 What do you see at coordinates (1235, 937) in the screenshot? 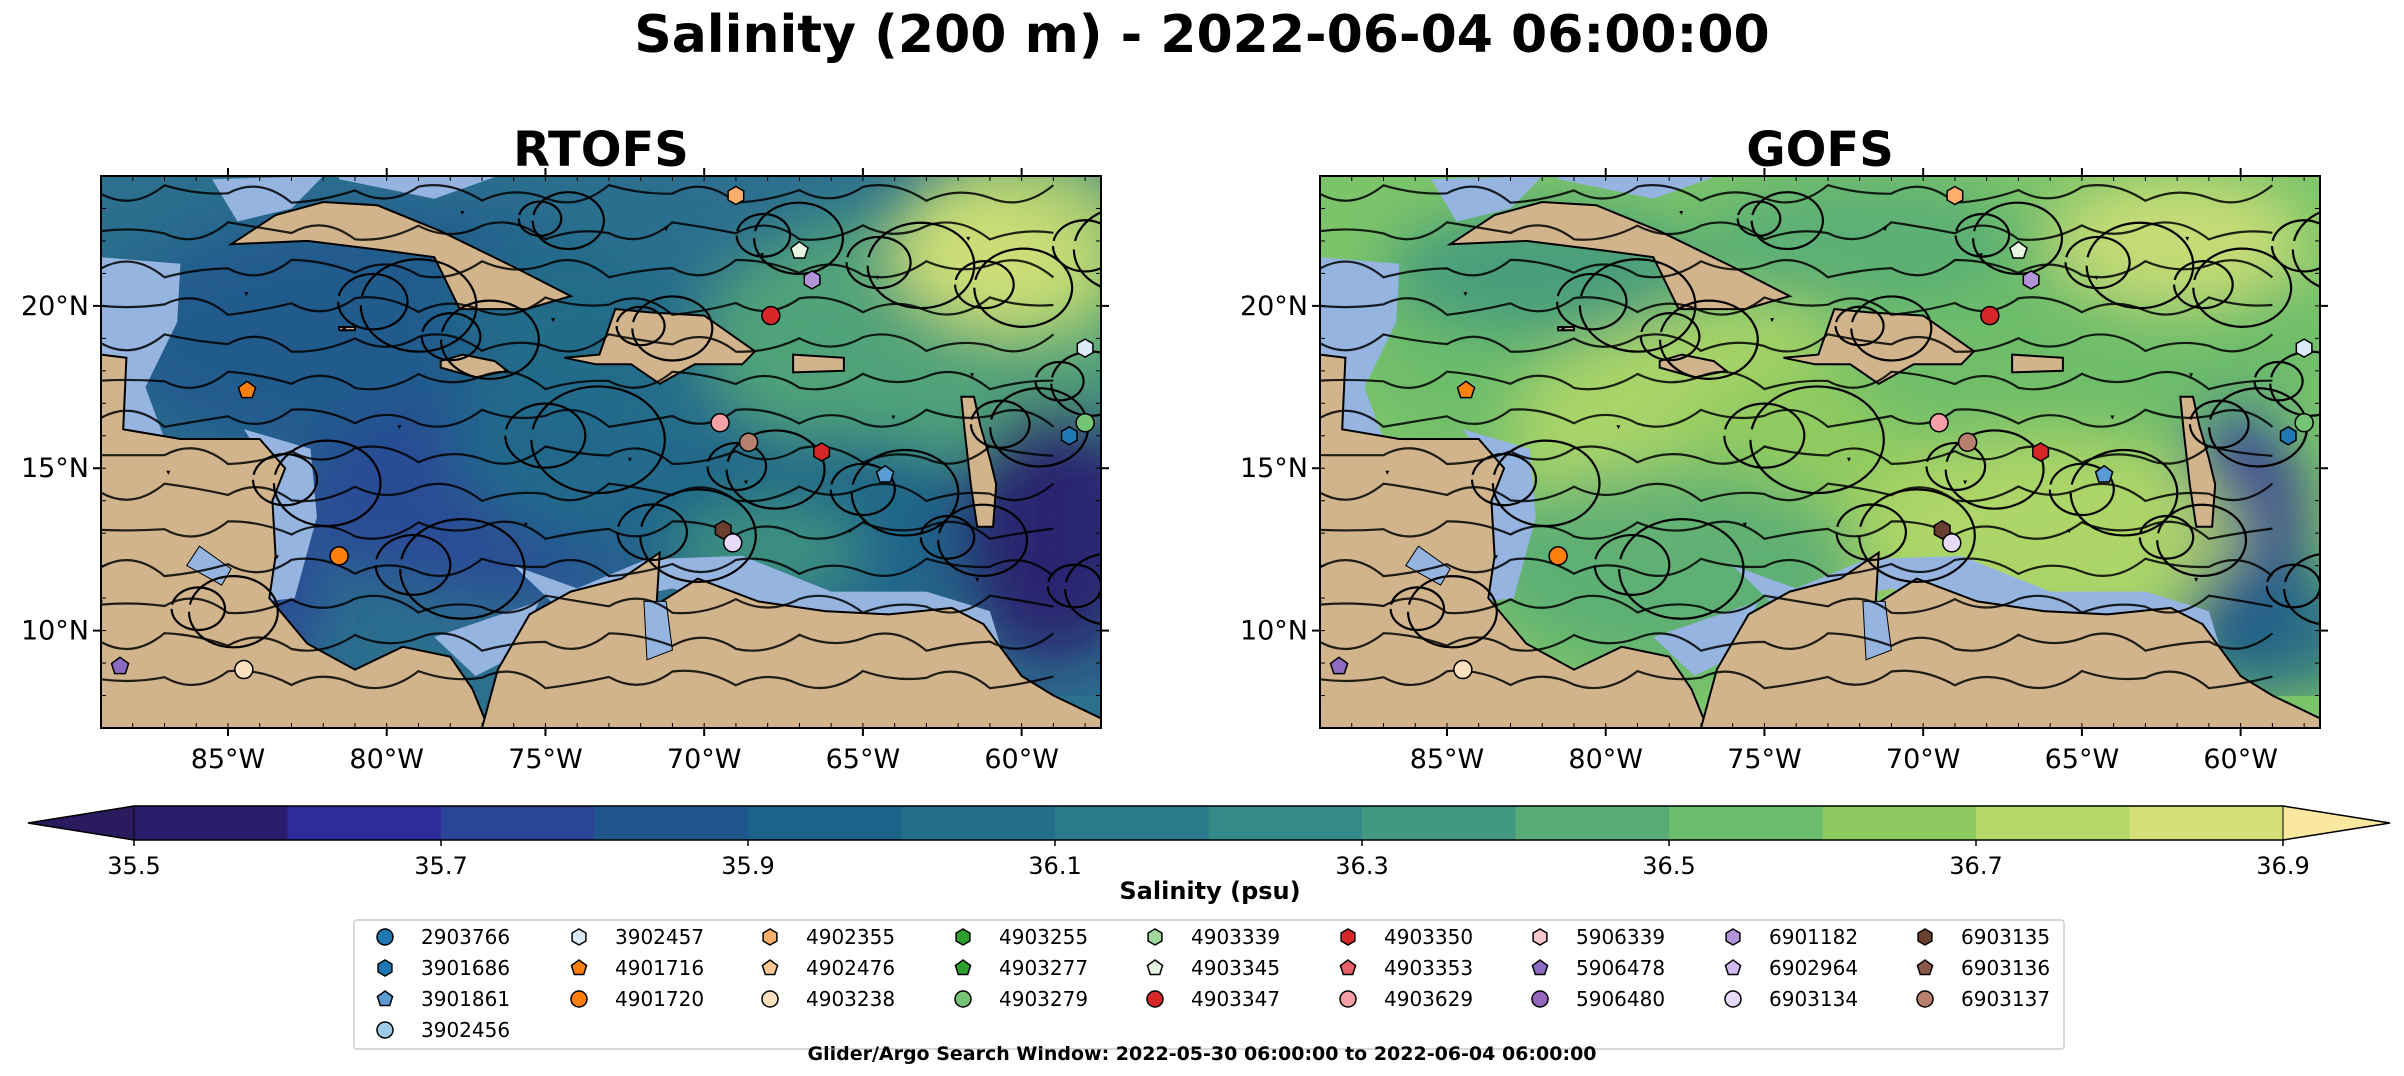
I see `legend-label-4903339: 4903339` at bounding box center [1235, 937].